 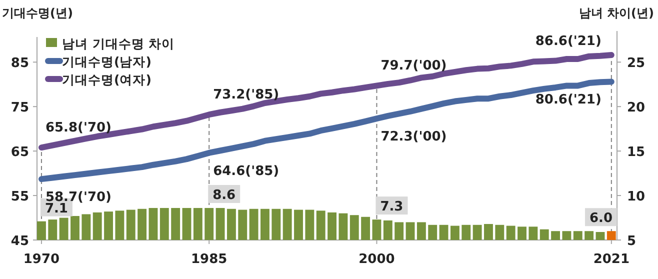 I want to click on annotation: 73.2('85), so click(x=246, y=95).